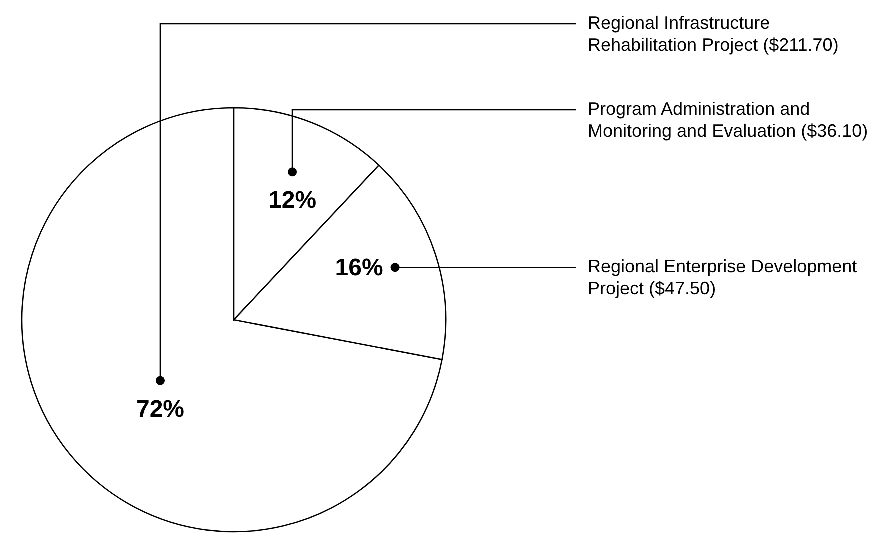 The width and height of the screenshot is (893, 546). Describe the element at coordinates (160, 409) in the screenshot. I see `data-label: 72%` at that location.